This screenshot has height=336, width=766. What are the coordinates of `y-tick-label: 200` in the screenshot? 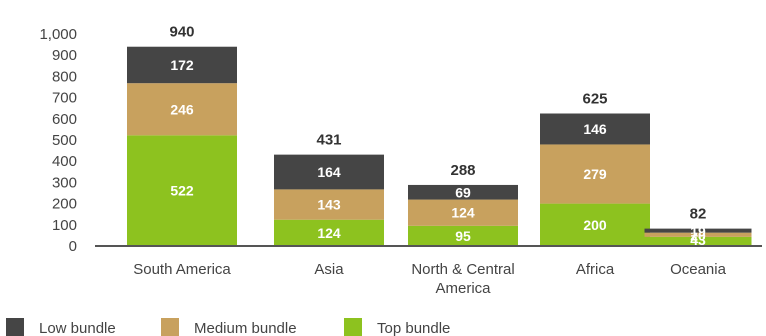 It's located at (64, 204).